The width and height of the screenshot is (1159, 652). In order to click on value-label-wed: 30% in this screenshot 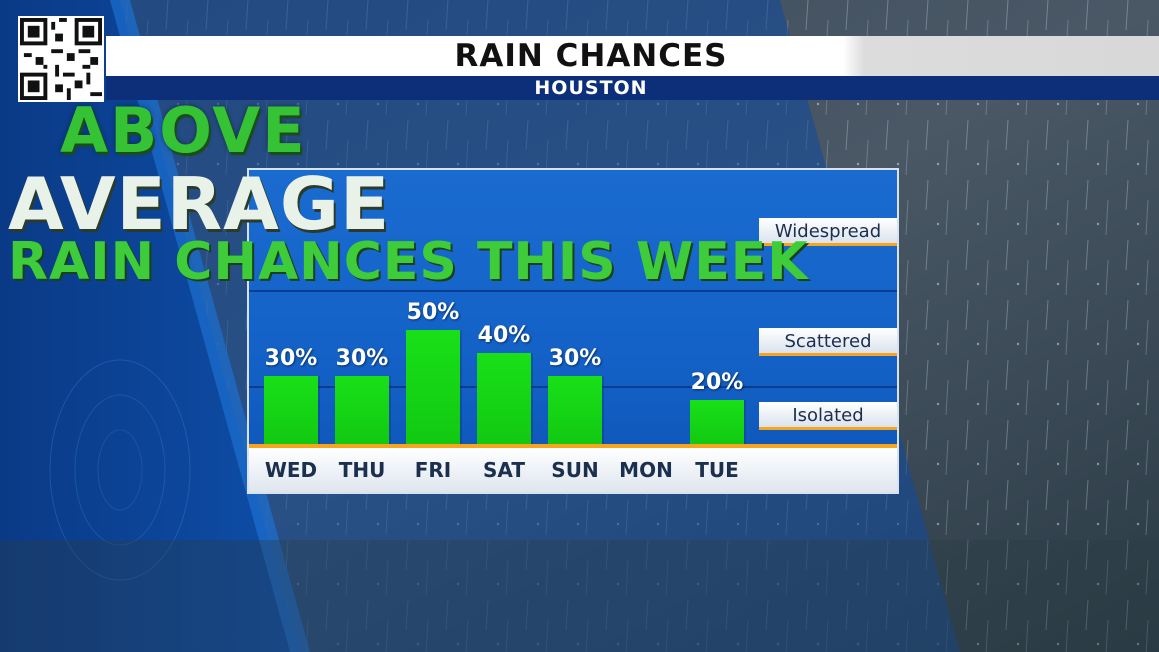, I will do `click(291, 359)`.